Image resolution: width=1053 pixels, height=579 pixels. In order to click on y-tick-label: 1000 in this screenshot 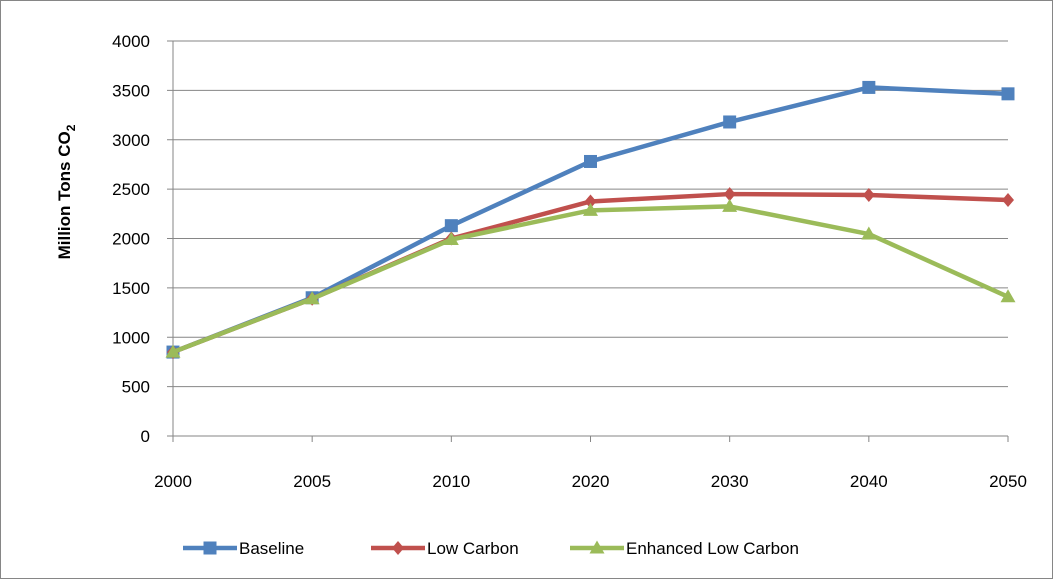, I will do `click(131, 337)`.